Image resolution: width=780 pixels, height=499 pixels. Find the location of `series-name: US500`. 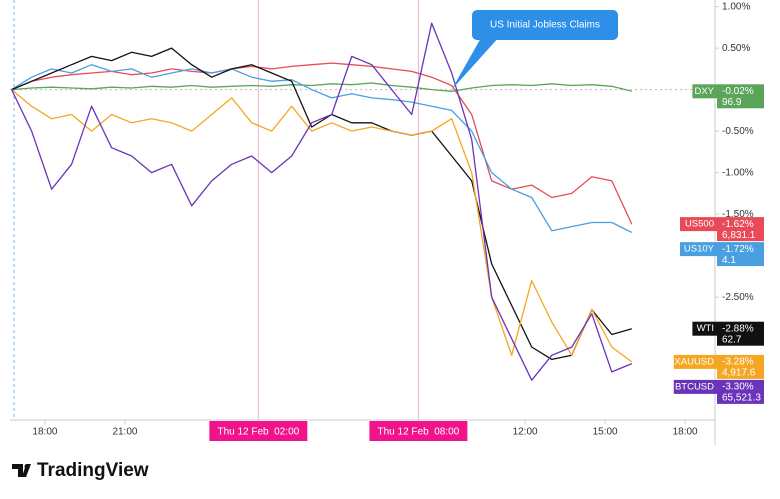

series-name: US500 is located at coordinates (699, 224).